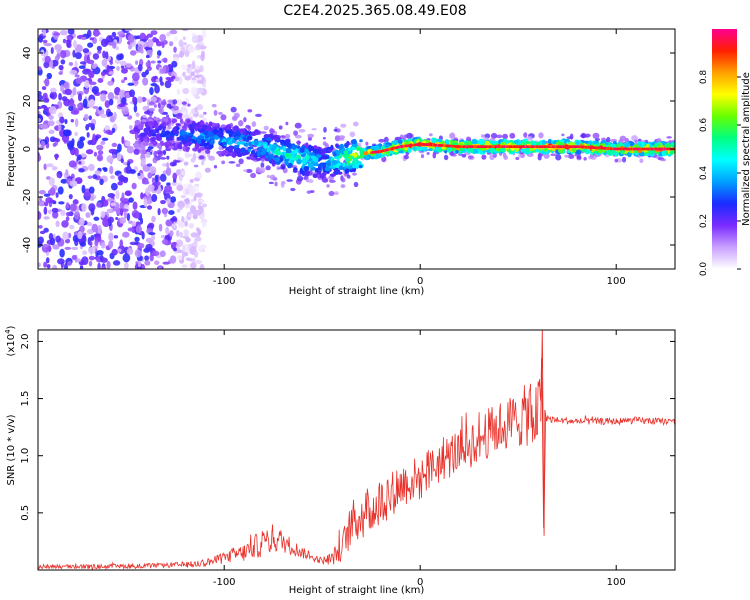 The image size is (750, 600). Describe the element at coordinates (8, 331) in the screenshot. I see `snr-scale-exponent: 4` at that location.